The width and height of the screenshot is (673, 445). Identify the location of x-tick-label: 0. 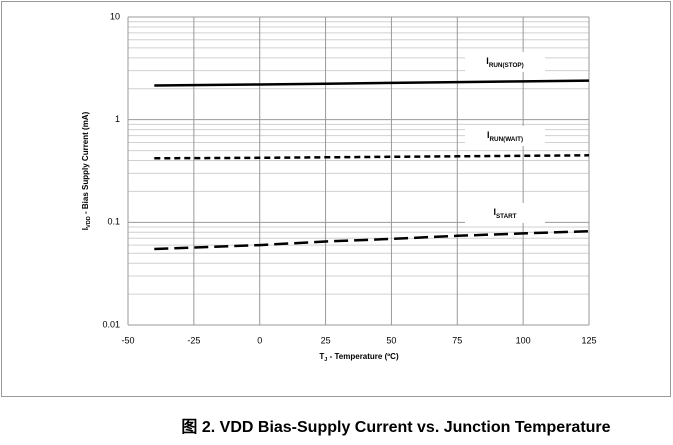
(259, 340).